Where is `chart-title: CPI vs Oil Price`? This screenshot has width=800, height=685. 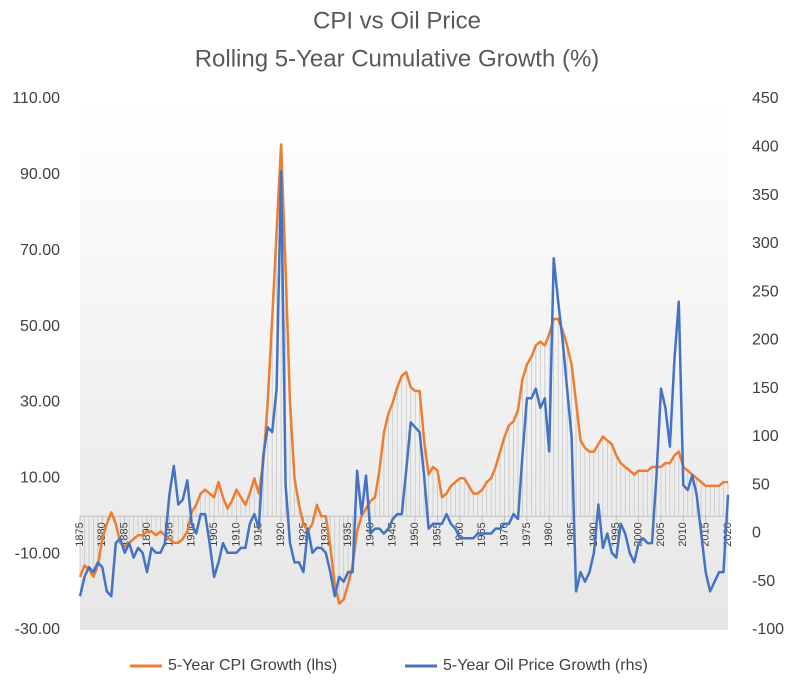
chart-title: CPI vs Oil Price is located at coordinates (397, 20).